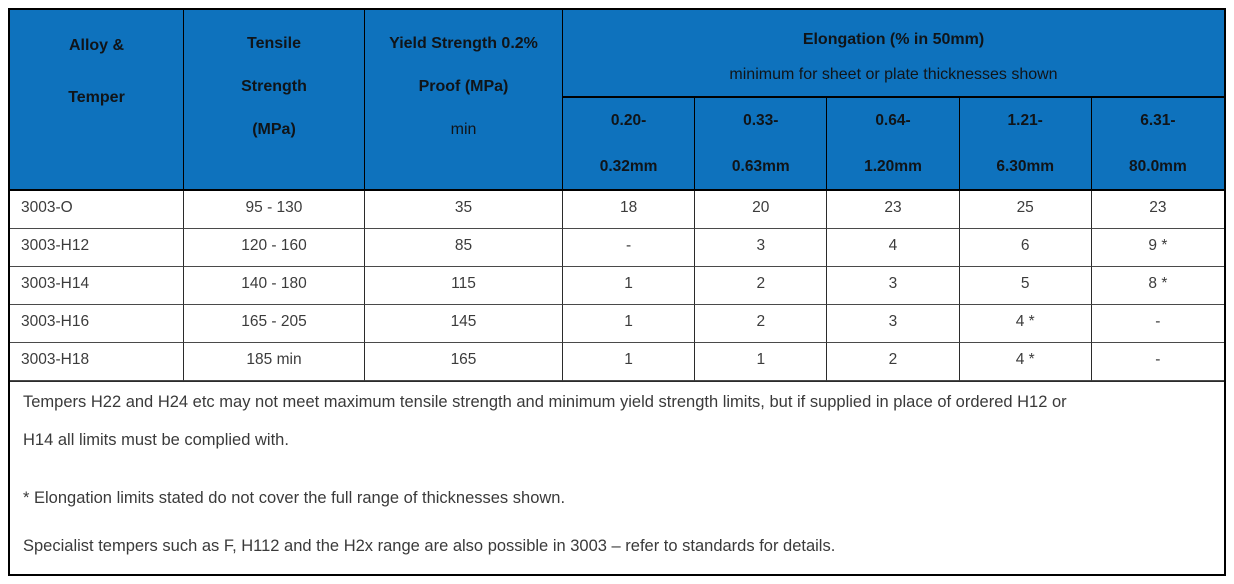  I want to click on column-header-tensile-strength: Tensile Strength (MPa), so click(274, 100).